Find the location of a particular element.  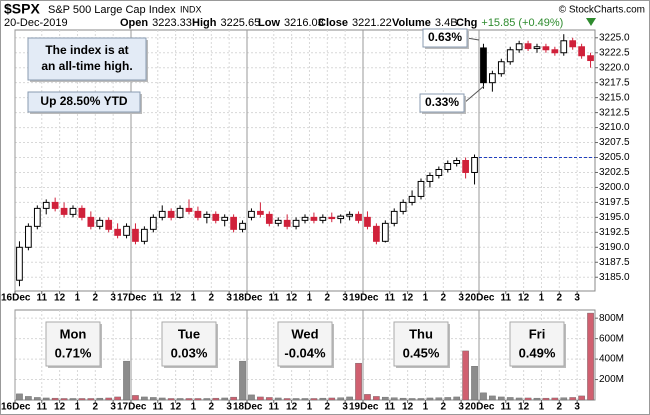

x-tick-label: 20Dec is located at coordinates (480, 298).